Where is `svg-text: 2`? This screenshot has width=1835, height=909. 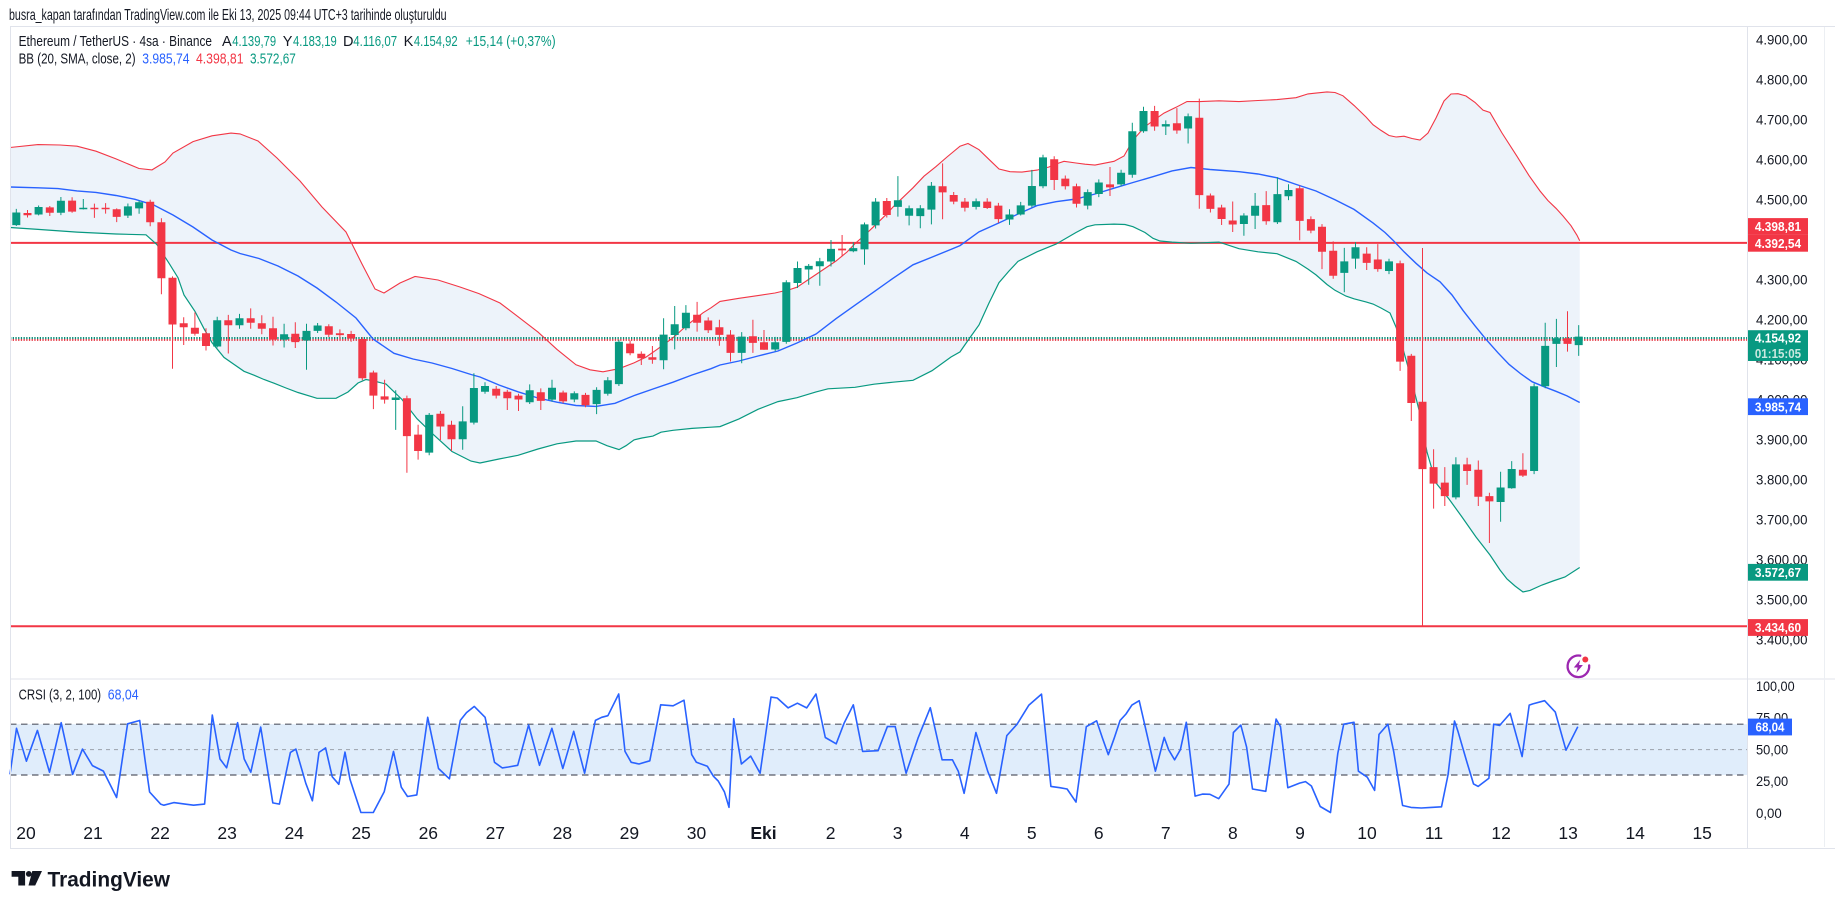
svg-text: 2 is located at coordinates (831, 833).